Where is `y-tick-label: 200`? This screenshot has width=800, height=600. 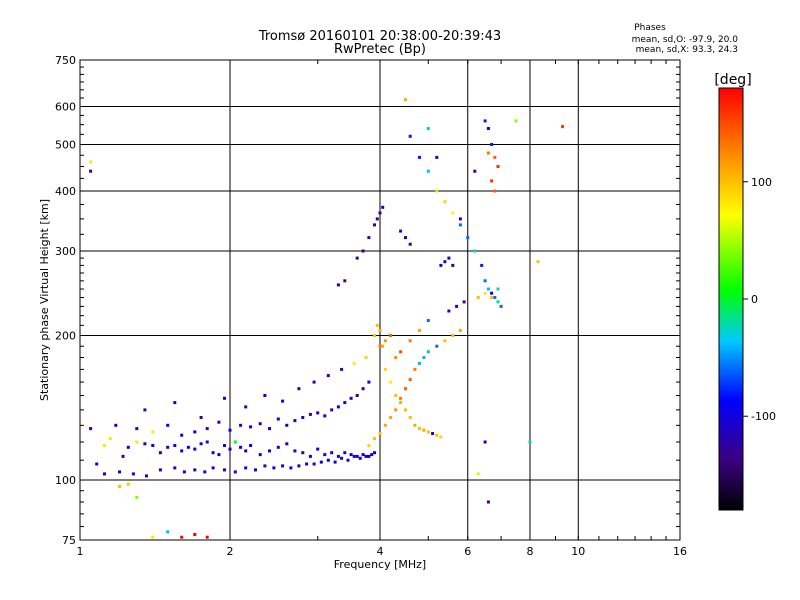
y-tick-label: 200 is located at coordinates (65, 336).